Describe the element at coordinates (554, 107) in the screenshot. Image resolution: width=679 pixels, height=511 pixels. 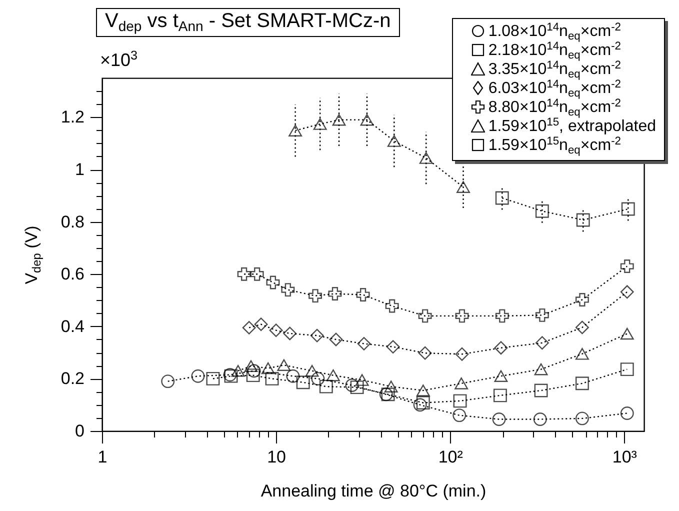
I see `legend-label: 8.80×10$^{14}$n$_{eq}$×cm$^{-2}$` at that location.